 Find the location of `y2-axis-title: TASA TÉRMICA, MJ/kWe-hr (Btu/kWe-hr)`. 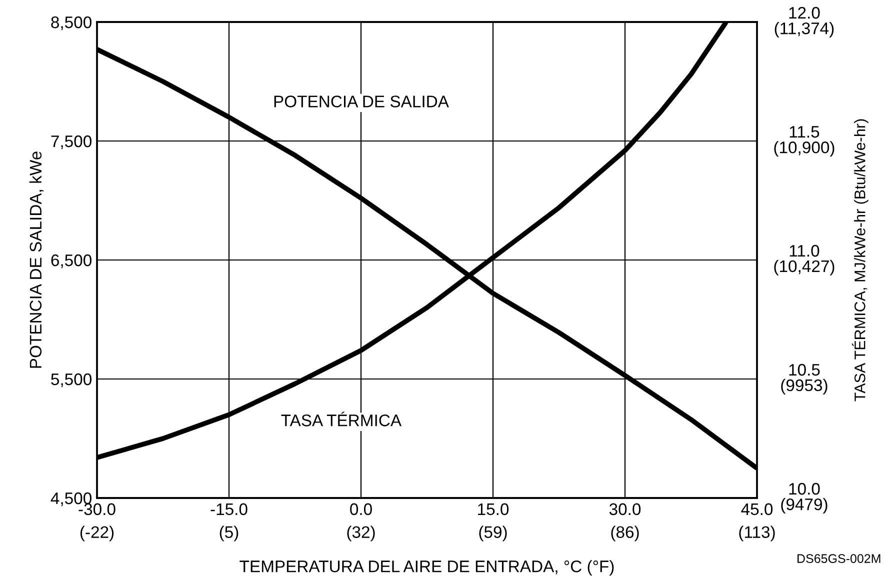

y2-axis-title: TASA TÉRMICA, MJ/kWe-hr (Btu/kWe-hr) is located at coordinates (860, 260).